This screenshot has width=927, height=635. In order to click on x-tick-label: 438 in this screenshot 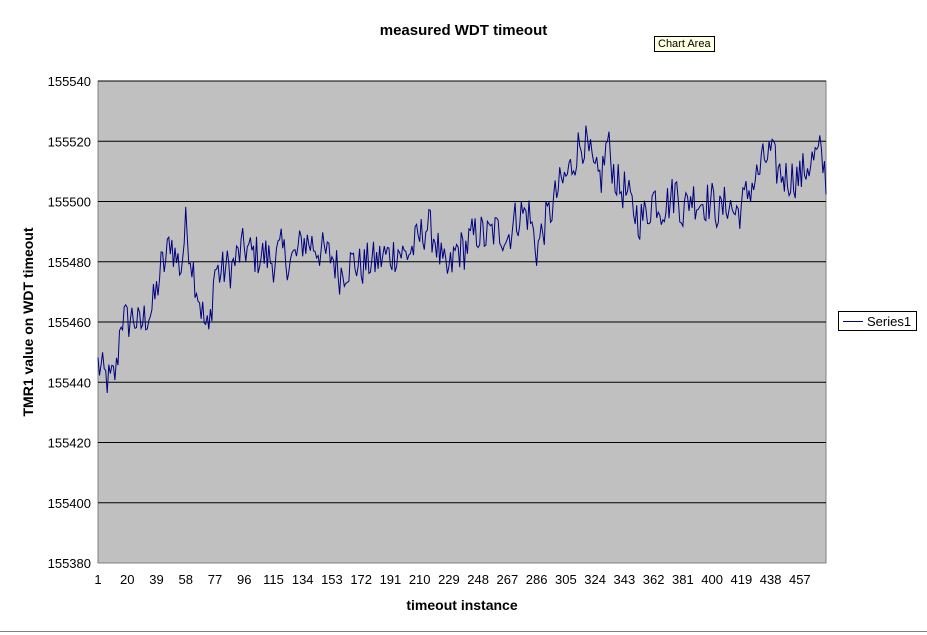, I will do `click(771, 579)`.